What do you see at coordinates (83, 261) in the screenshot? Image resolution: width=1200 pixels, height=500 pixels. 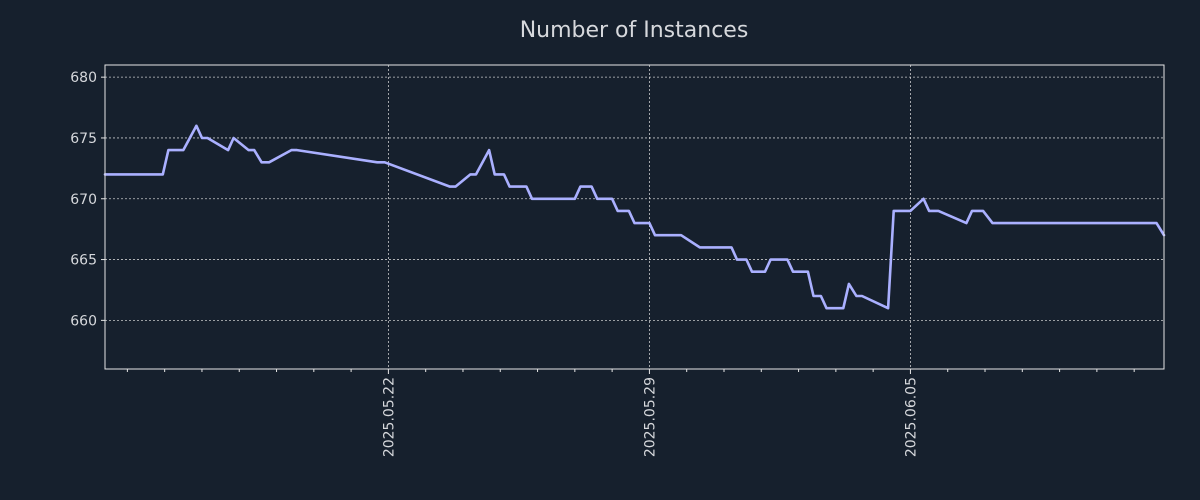 I see `y-tick-label: 665` at bounding box center [83, 261].